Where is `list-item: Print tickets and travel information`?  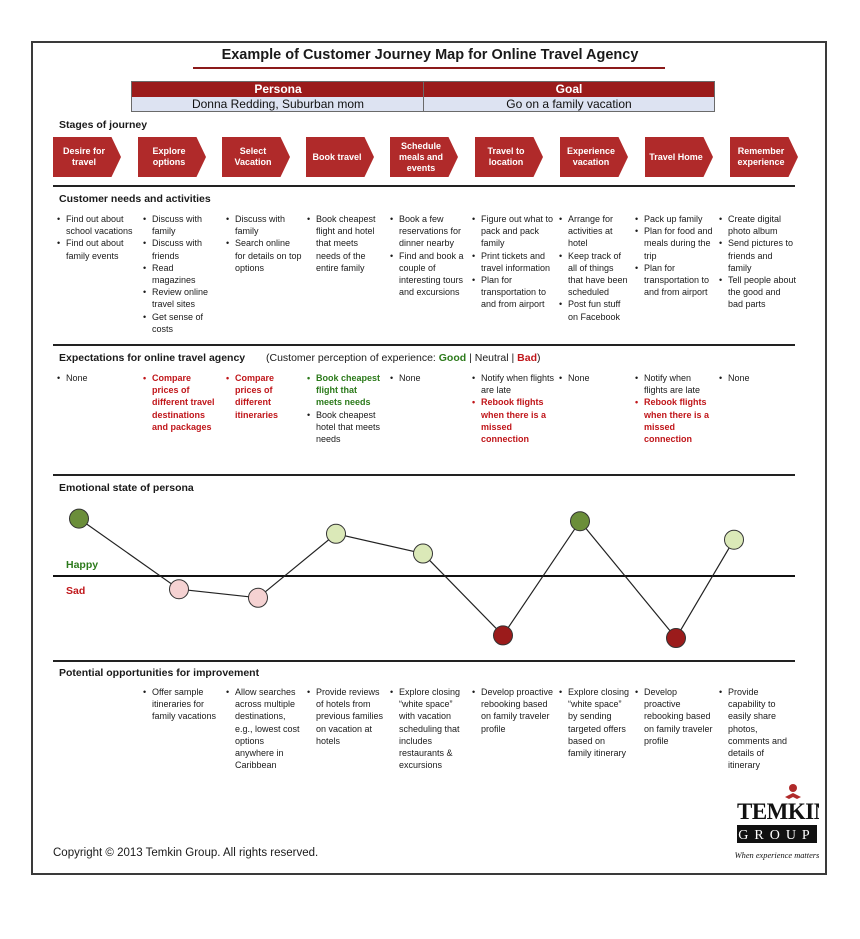
list-item: Print tickets and travel information is located at coordinates (514, 262).